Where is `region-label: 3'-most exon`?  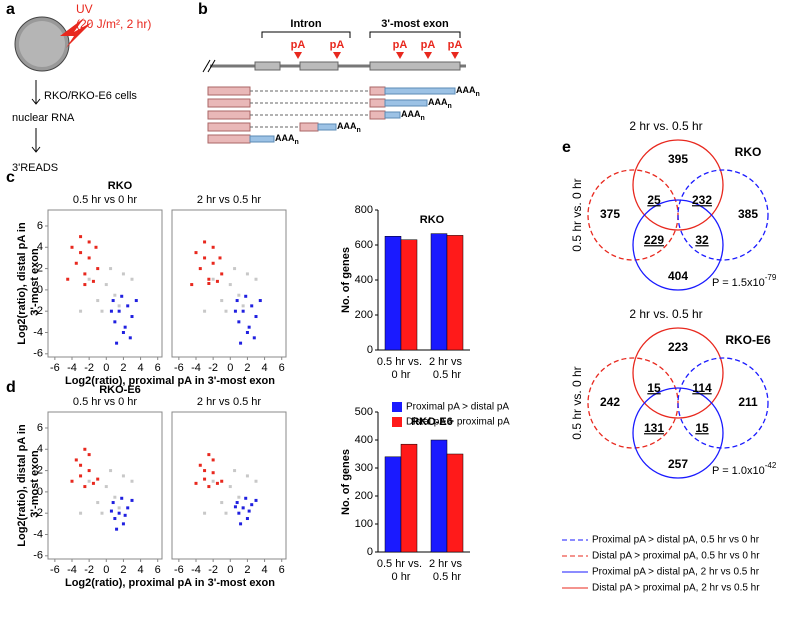 region-label: 3'-most exon is located at coordinates (415, 24).